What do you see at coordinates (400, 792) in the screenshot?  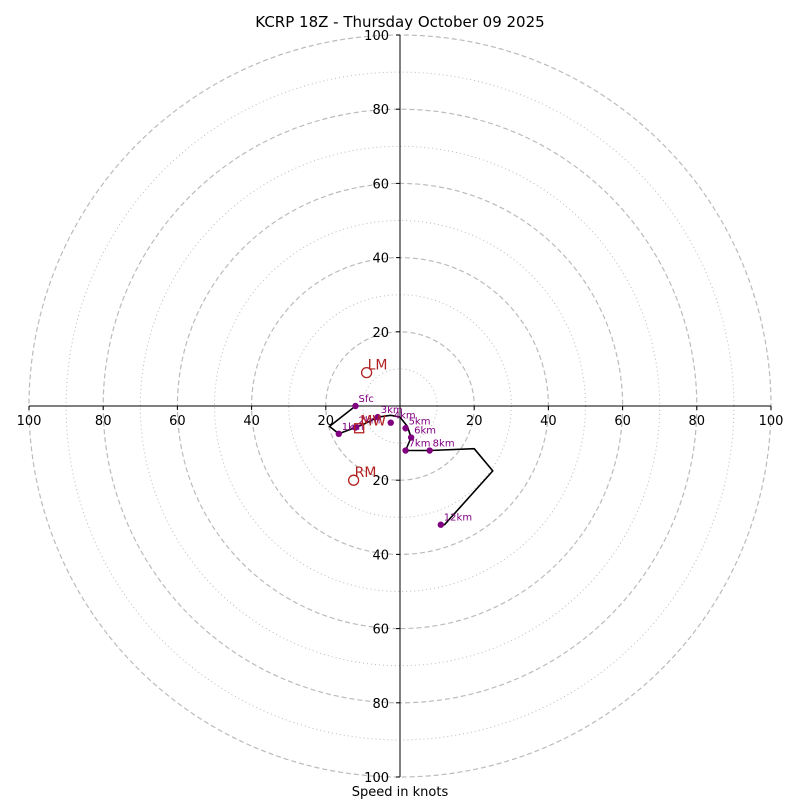 I see `x-axis-label: Speed in knots` at bounding box center [400, 792].